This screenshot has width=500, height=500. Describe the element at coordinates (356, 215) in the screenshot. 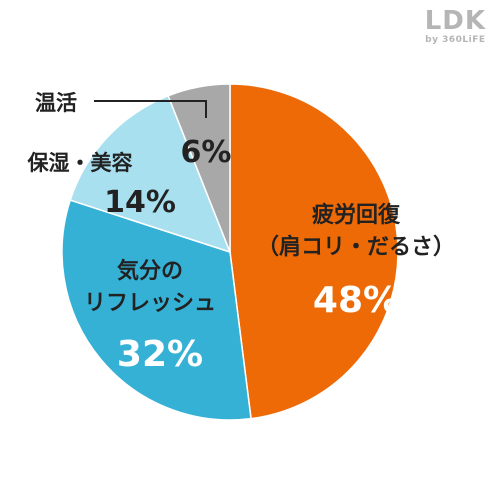

I see `slice-label-1-line-1: 疲労回復` at that location.